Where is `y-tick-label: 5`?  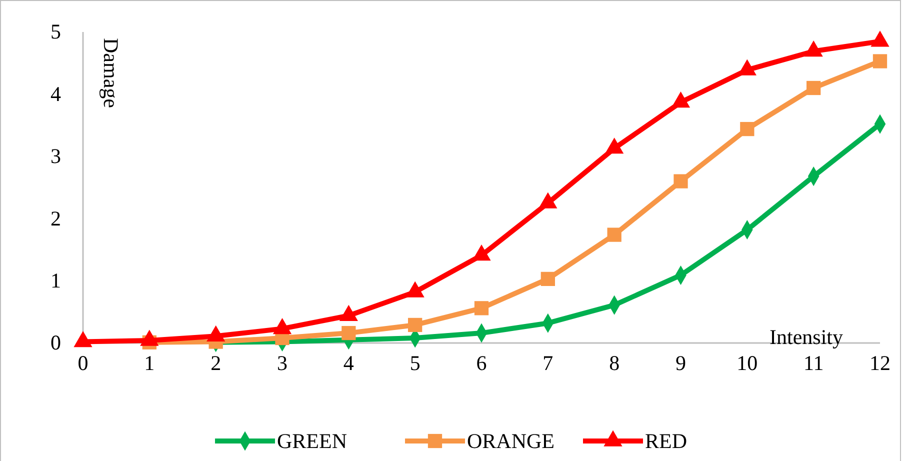 y-tick-label: 5 is located at coordinates (55, 32).